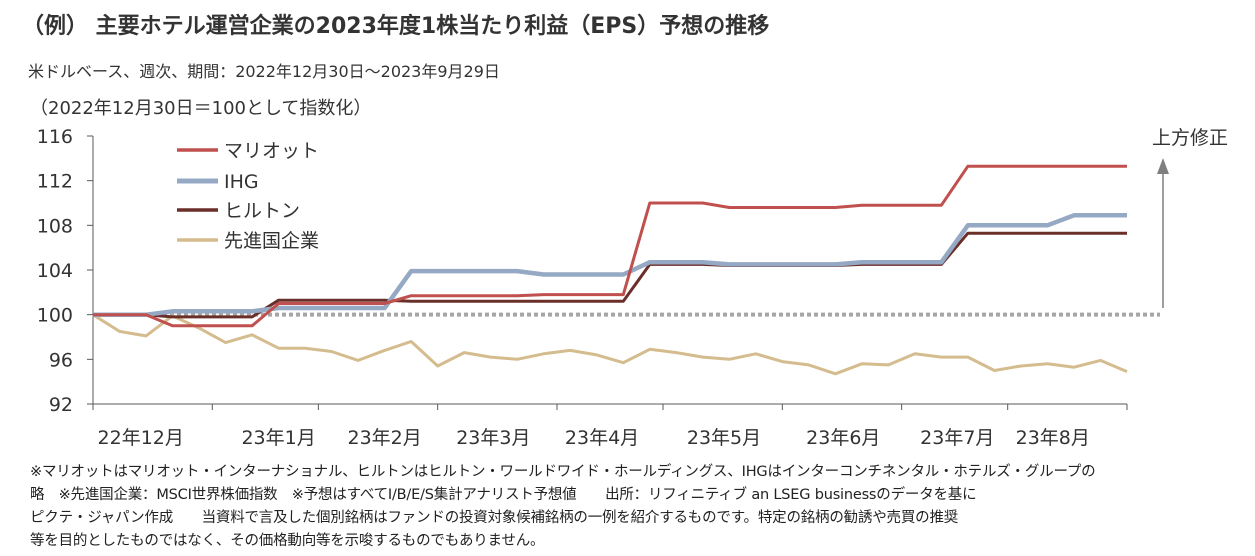 The image size is (1255, 556). What do you see at coordinates (493, 438) in the screenshot?
I see `x-tick-label: 23年3月` at bounding box center [493, 438].